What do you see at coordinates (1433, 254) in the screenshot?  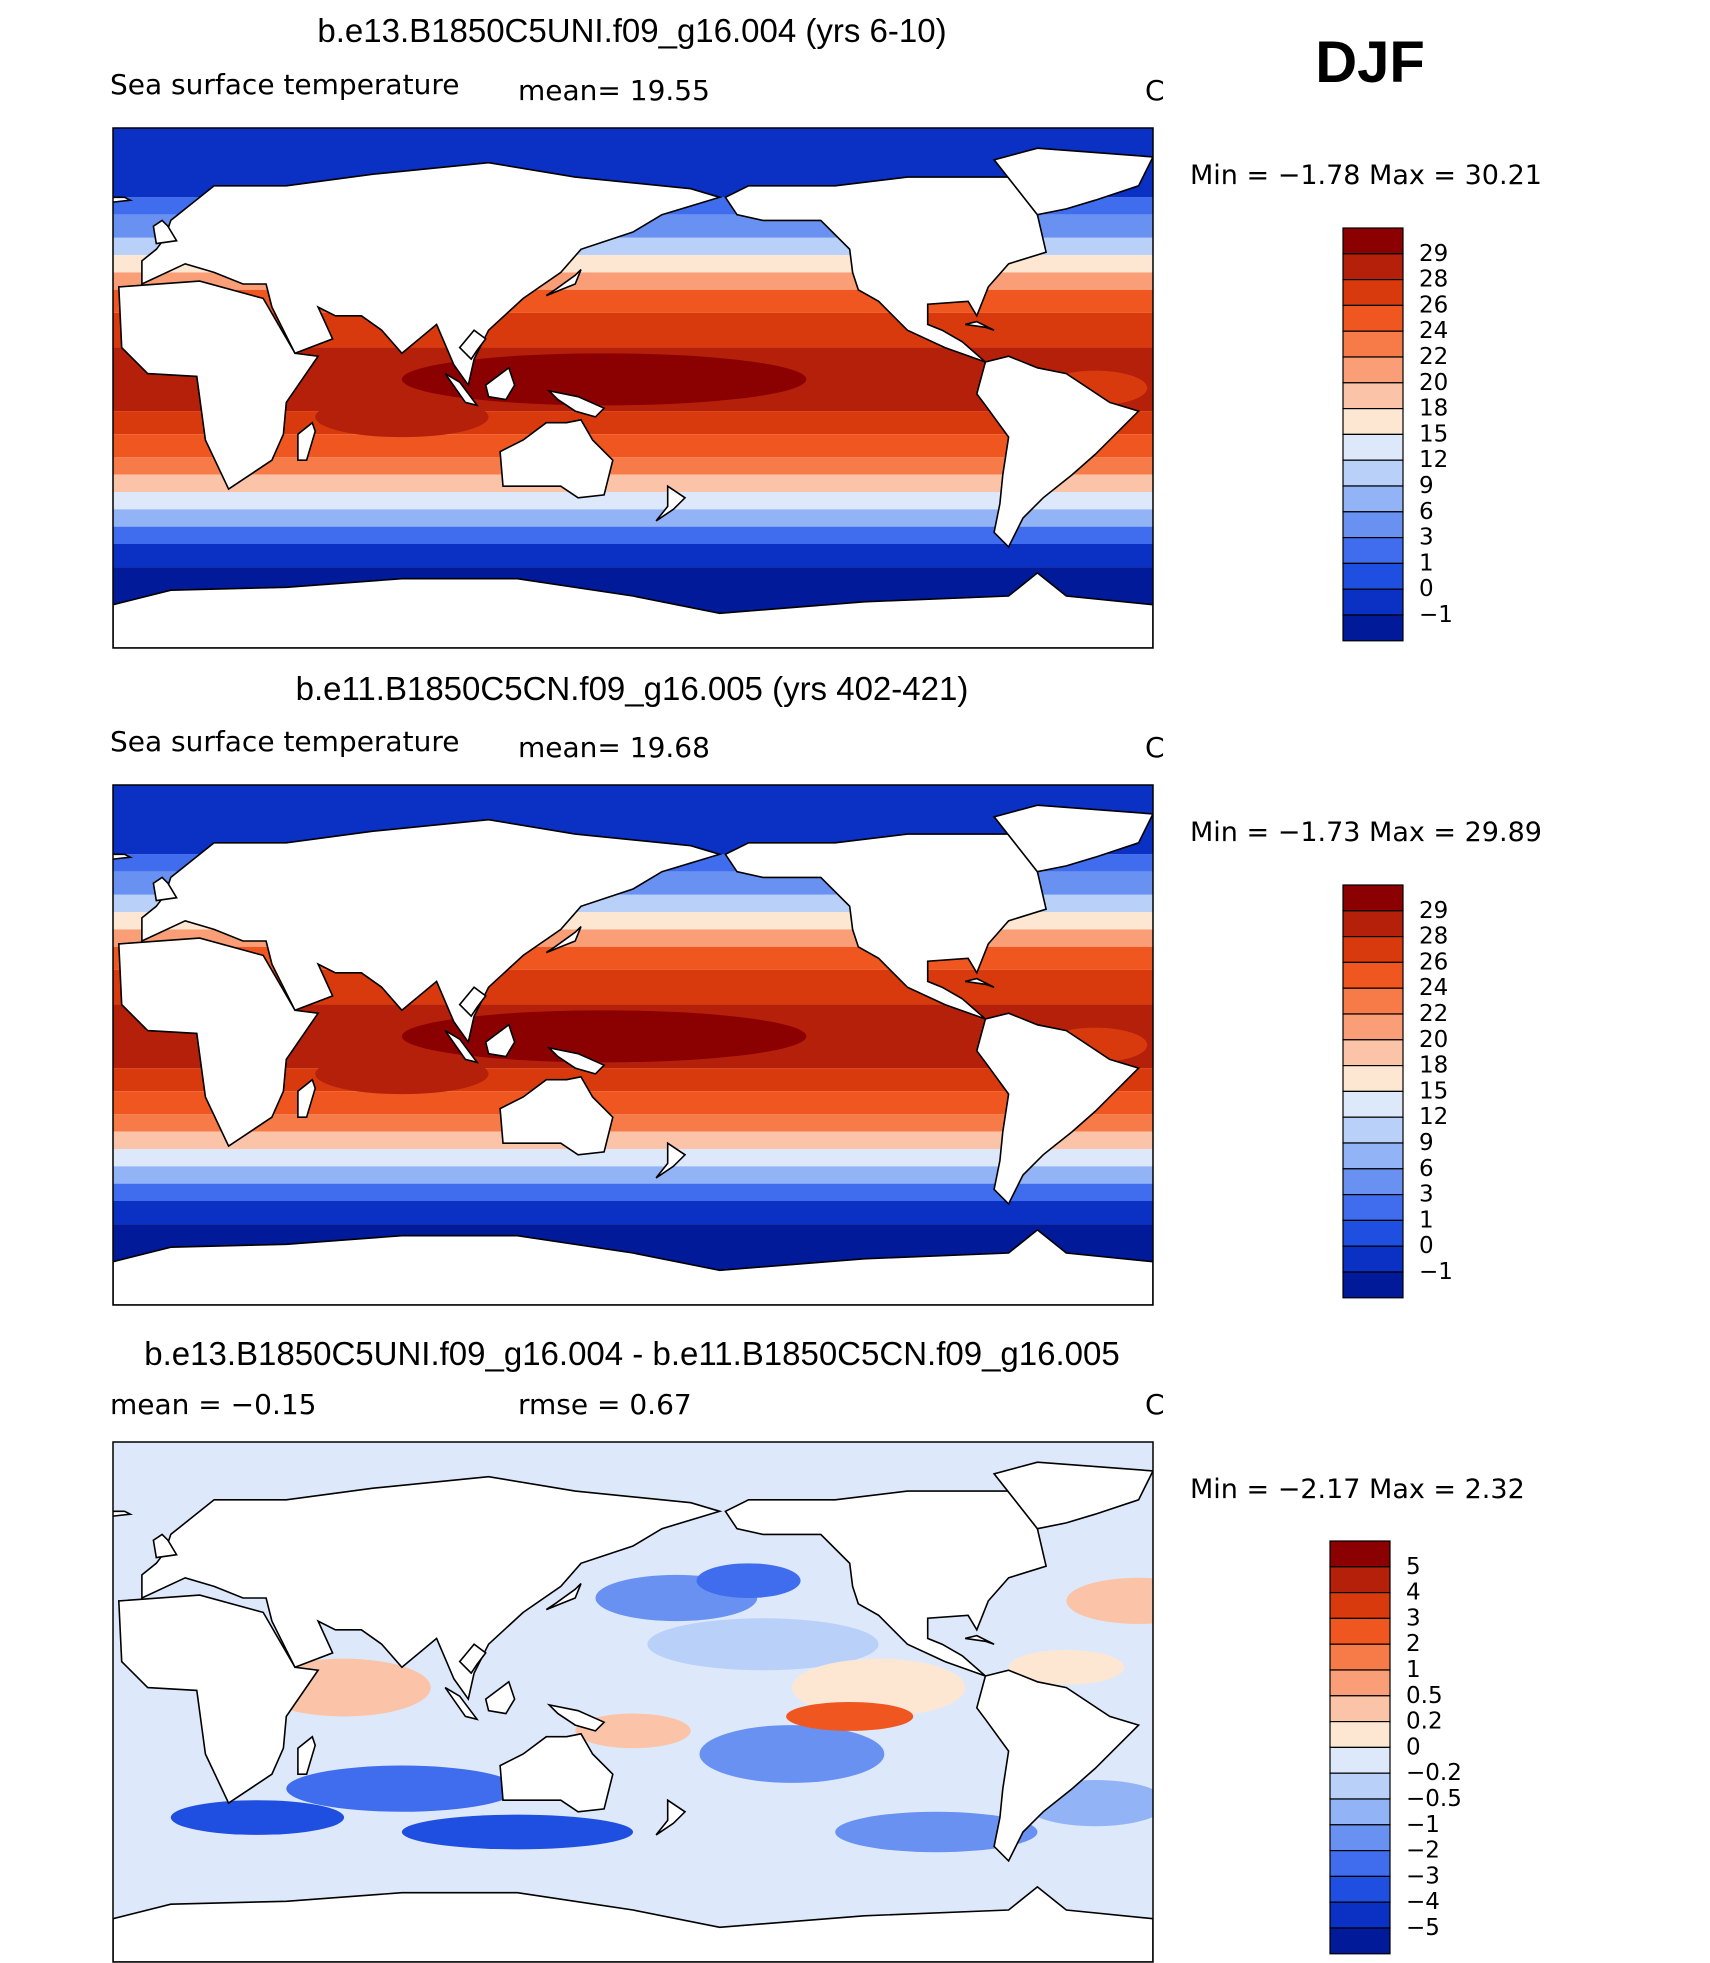 I see `colorbar-tick-label: 29` at bounding box center [1433, 254].